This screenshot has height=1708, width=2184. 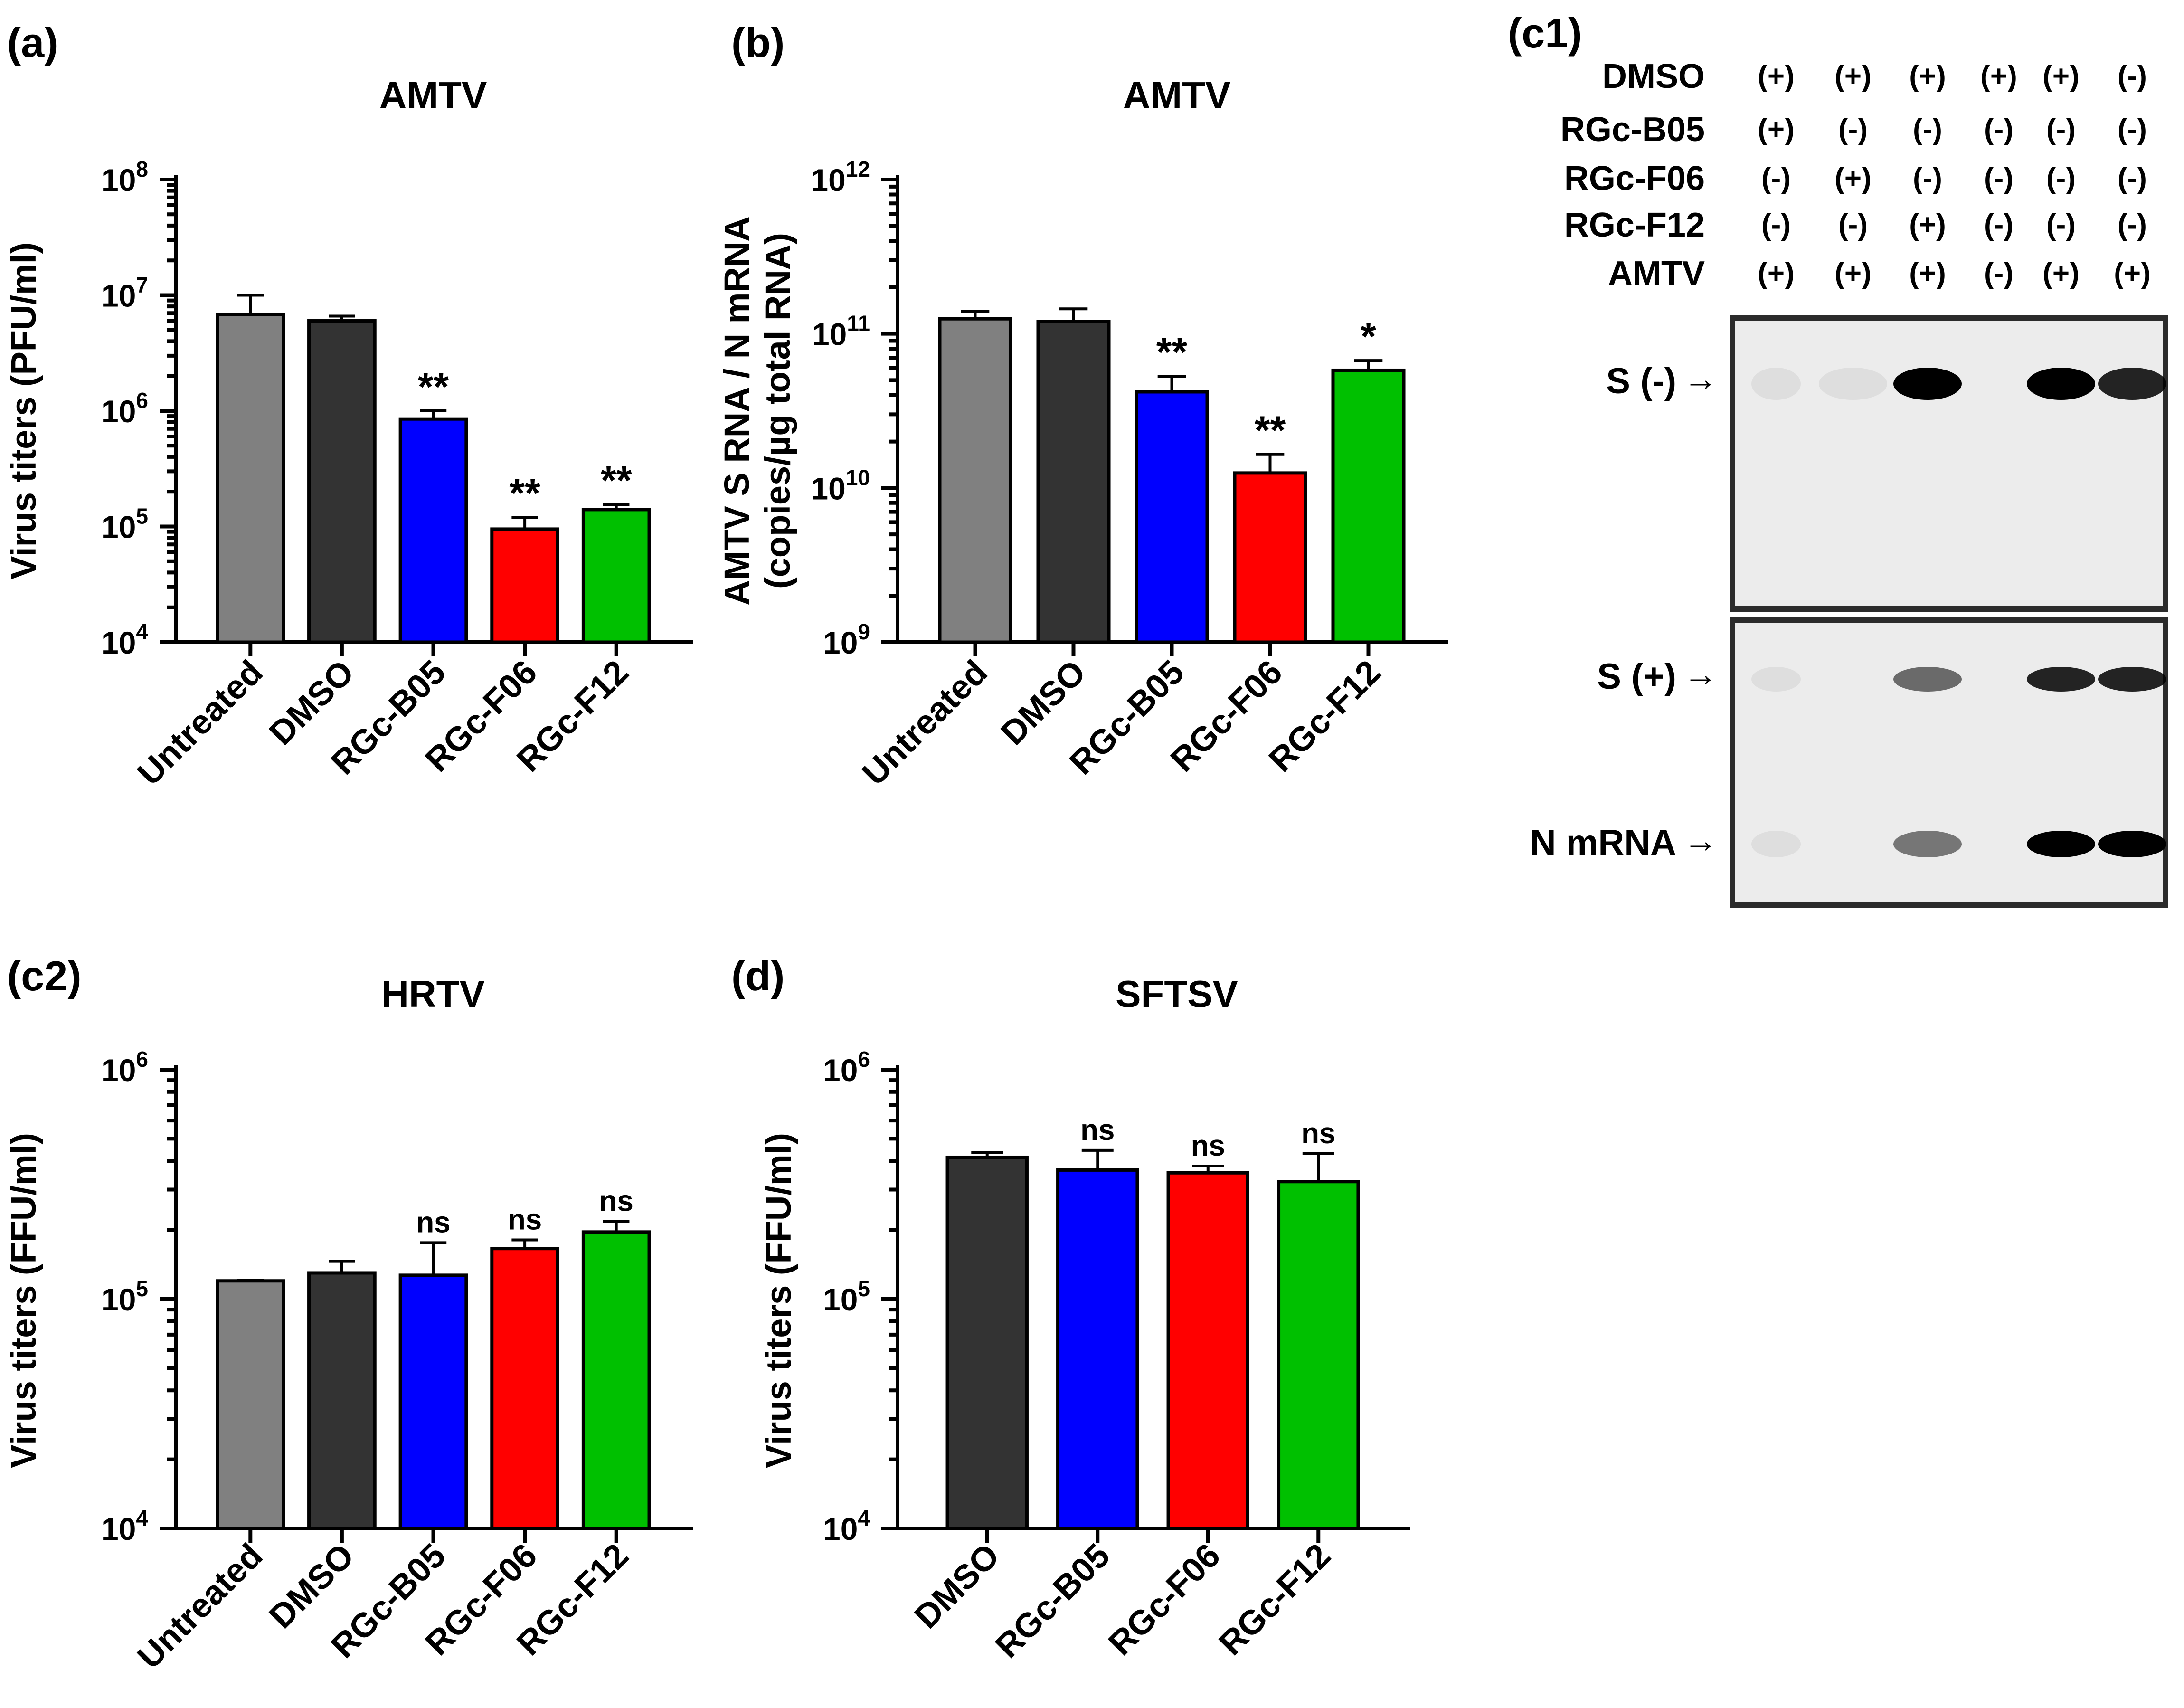 I want to click on category-label: DMSO, so click(x=1043, y=702).